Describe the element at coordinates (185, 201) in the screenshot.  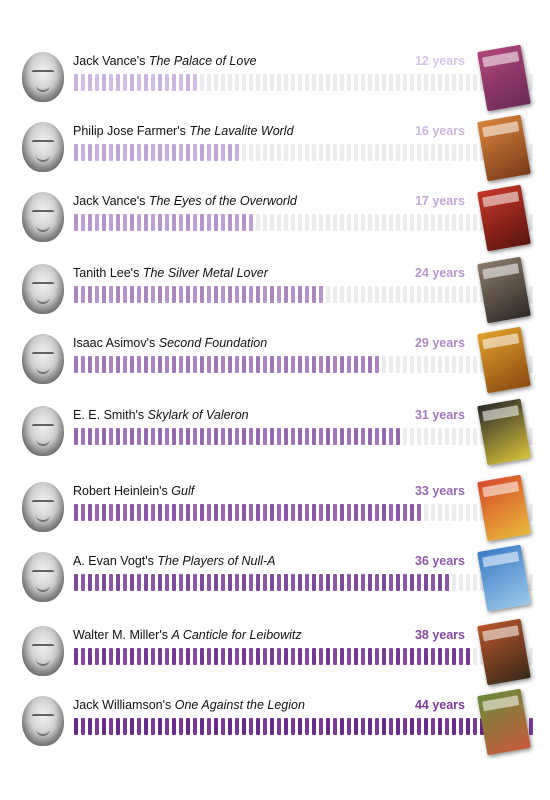
I see `book-label: Jack Vance's The Eyes of the Overworld` at that location.